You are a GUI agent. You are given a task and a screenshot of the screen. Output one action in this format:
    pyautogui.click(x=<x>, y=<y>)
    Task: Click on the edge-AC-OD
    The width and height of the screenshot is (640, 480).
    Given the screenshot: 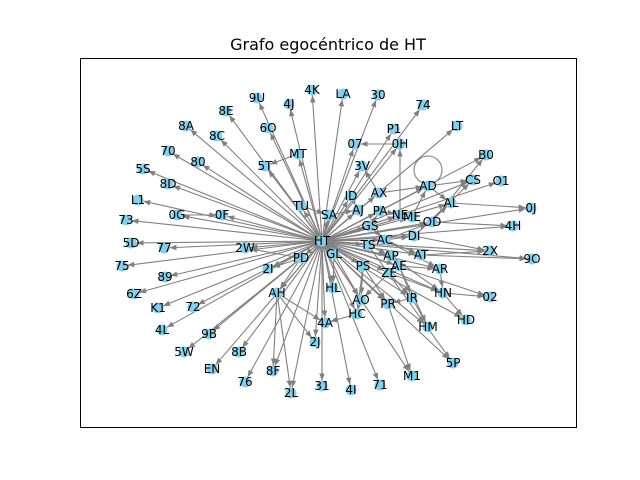 What is the action you would take?
    pyautogui.click(x=406, y=232)
    